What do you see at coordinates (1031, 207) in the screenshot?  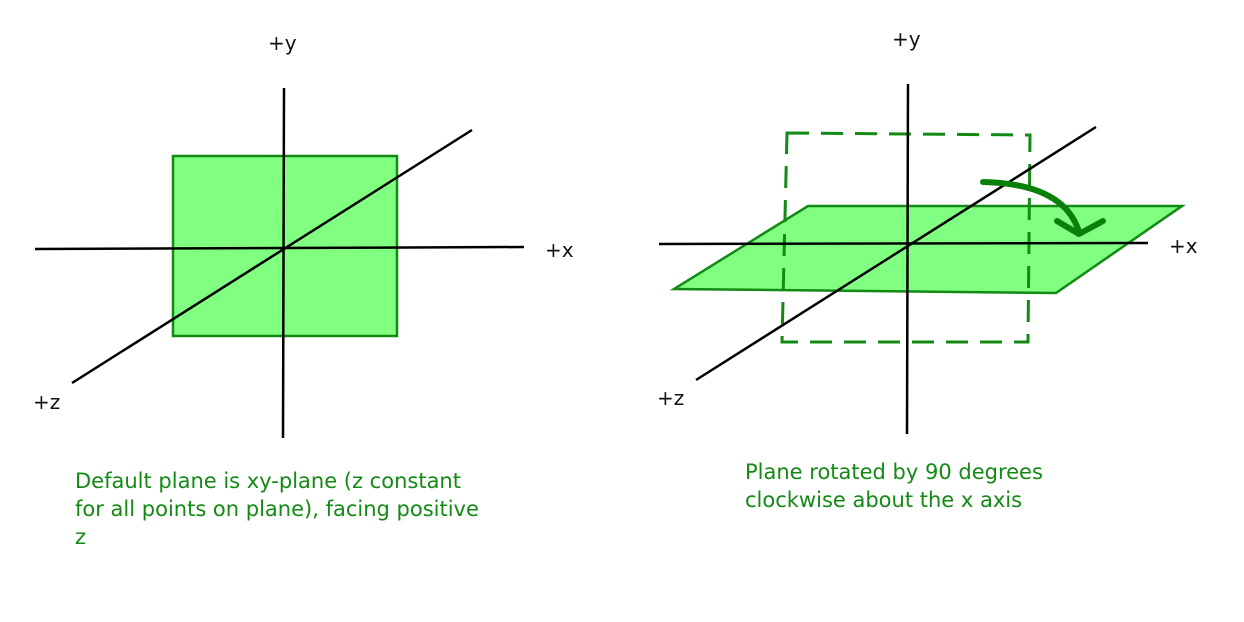 I see `rotation-arrow` at bounding box center [1031, 207].